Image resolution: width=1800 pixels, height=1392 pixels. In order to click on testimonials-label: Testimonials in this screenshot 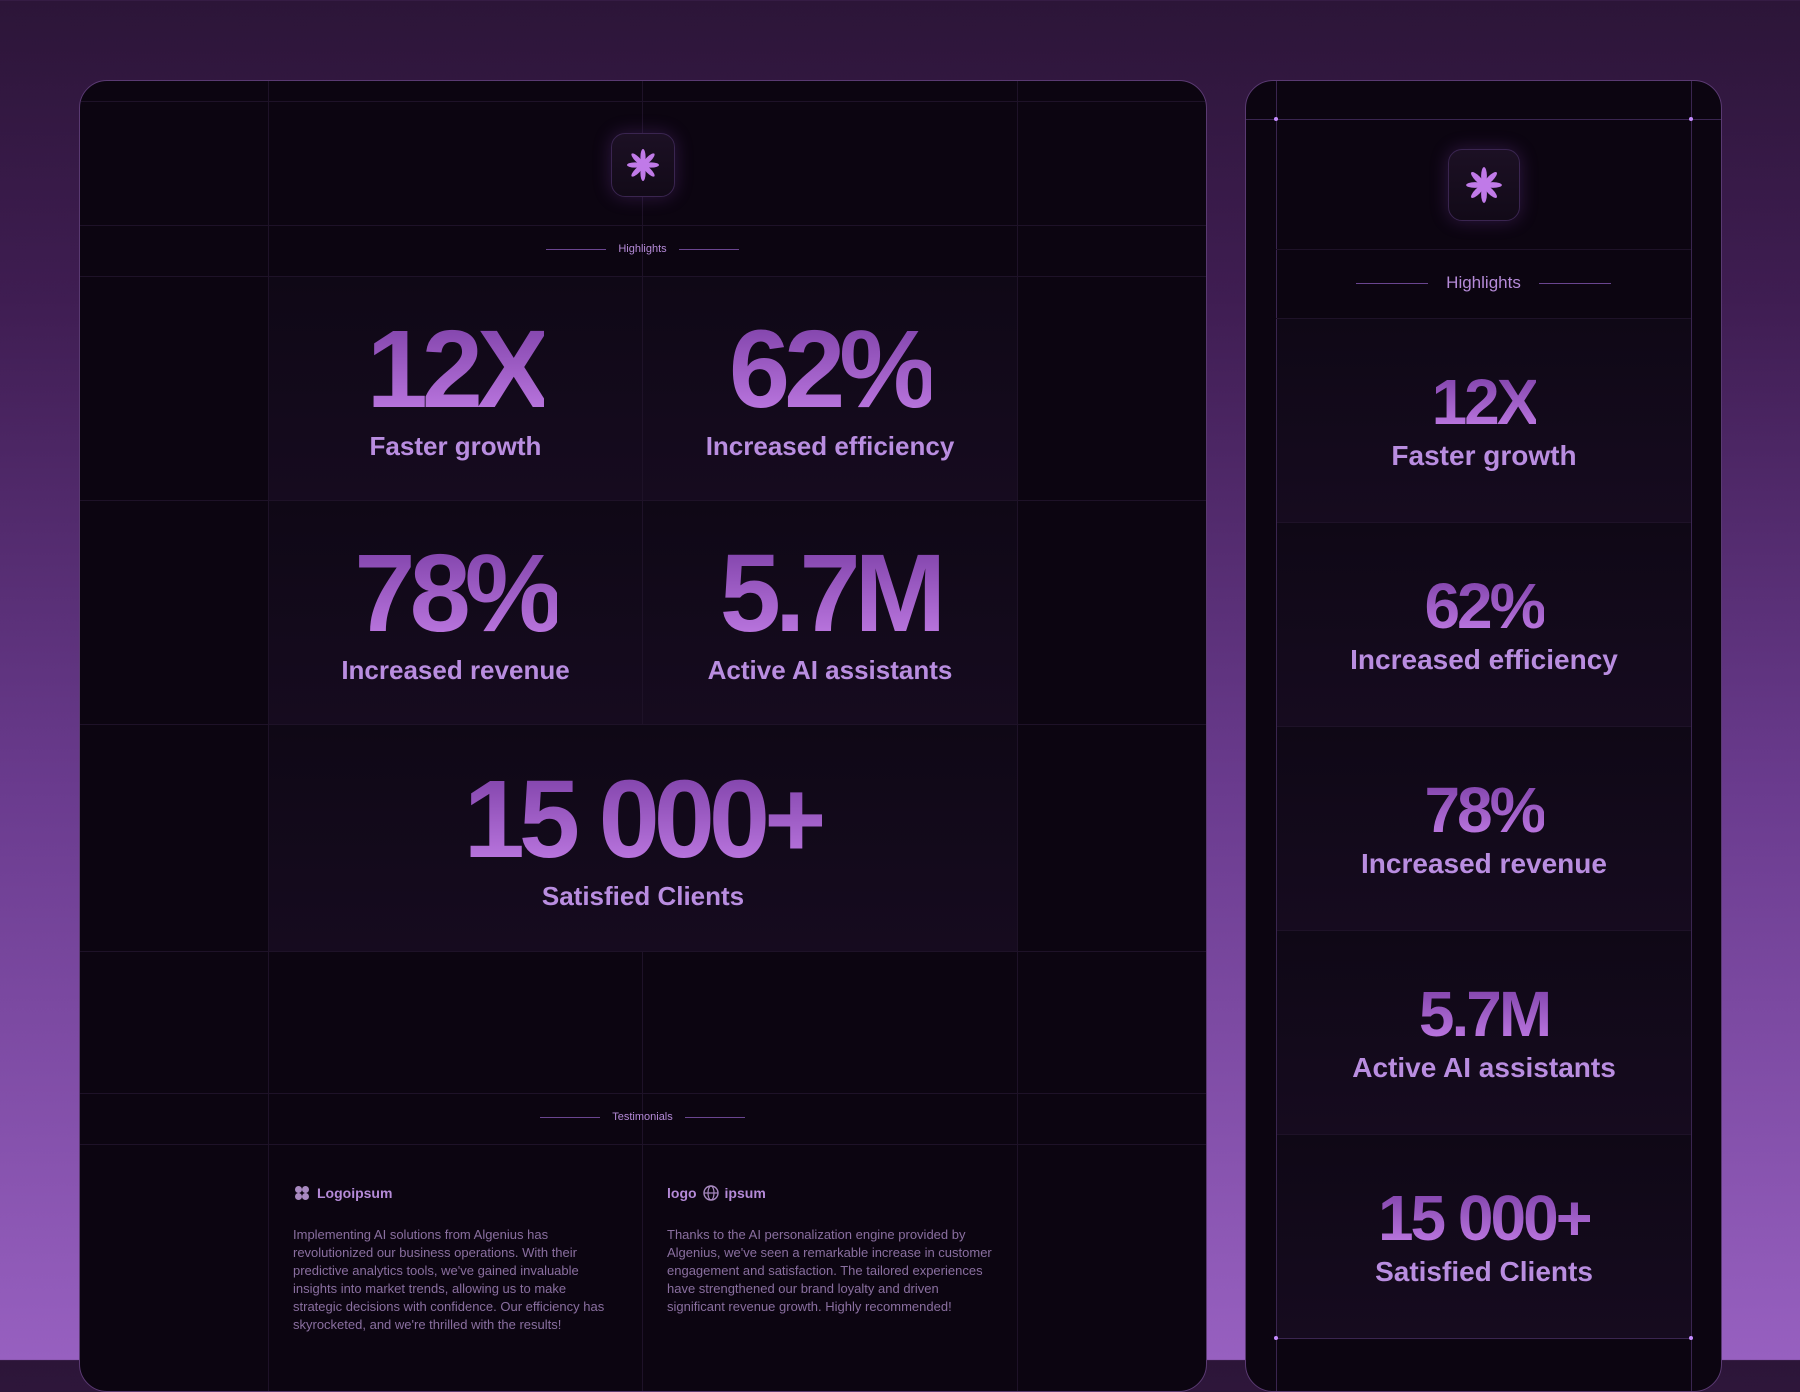, I will do `click(642, 1117)`.